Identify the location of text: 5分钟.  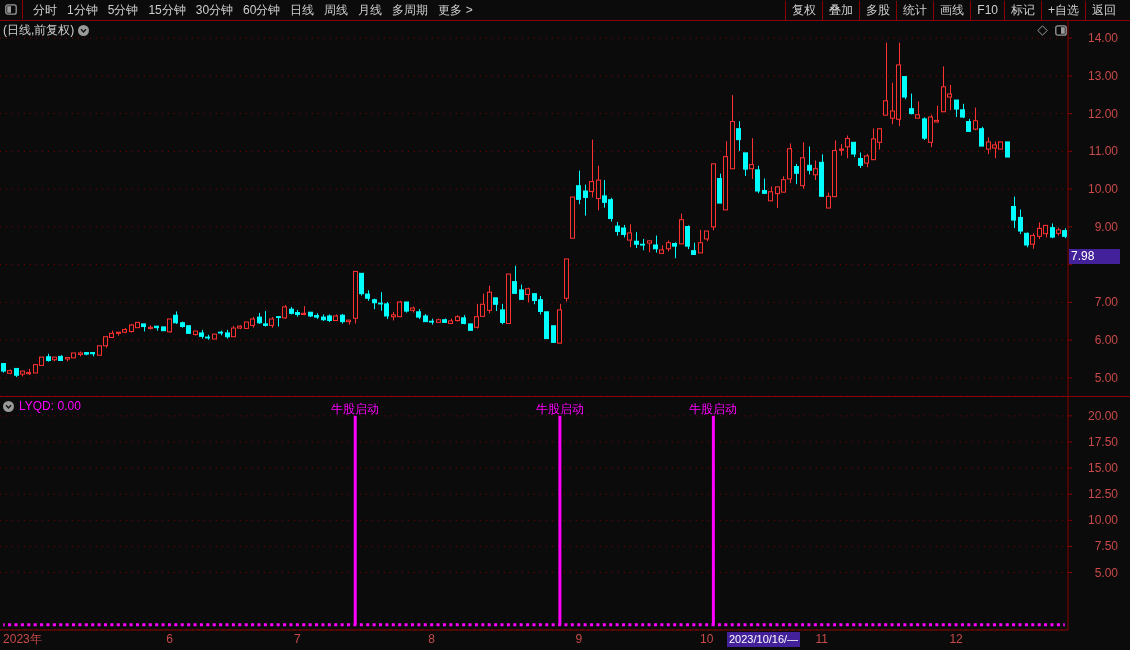
(123, 10).